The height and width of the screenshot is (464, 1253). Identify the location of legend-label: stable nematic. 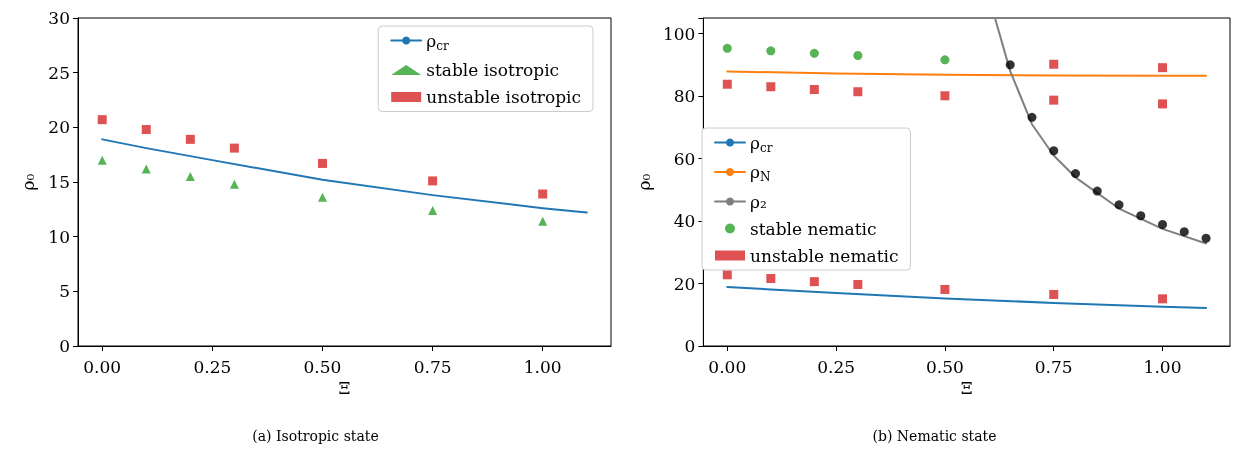
(813, 228).